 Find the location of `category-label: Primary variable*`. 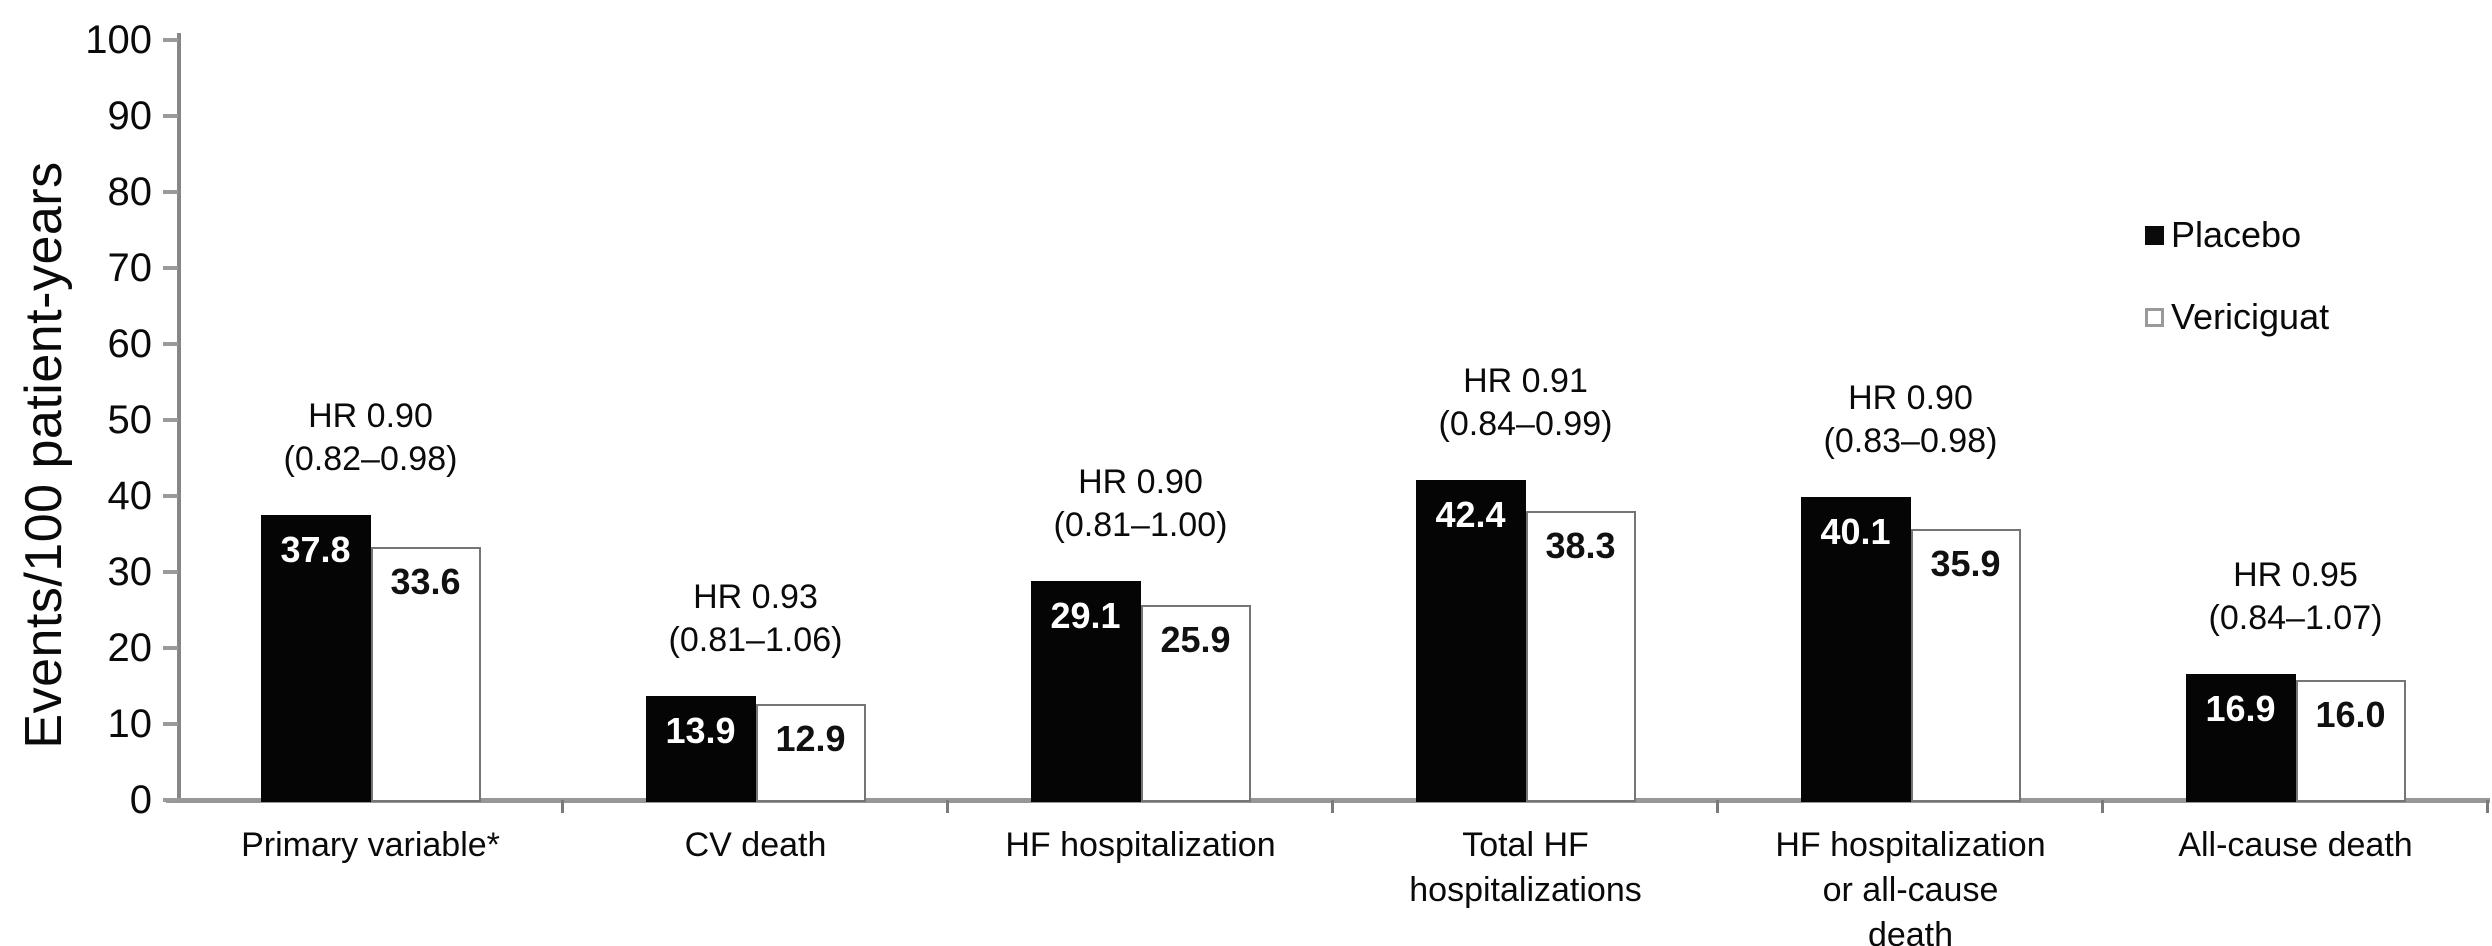

category-label: Primary variable* is located at coordinates (370, 845).